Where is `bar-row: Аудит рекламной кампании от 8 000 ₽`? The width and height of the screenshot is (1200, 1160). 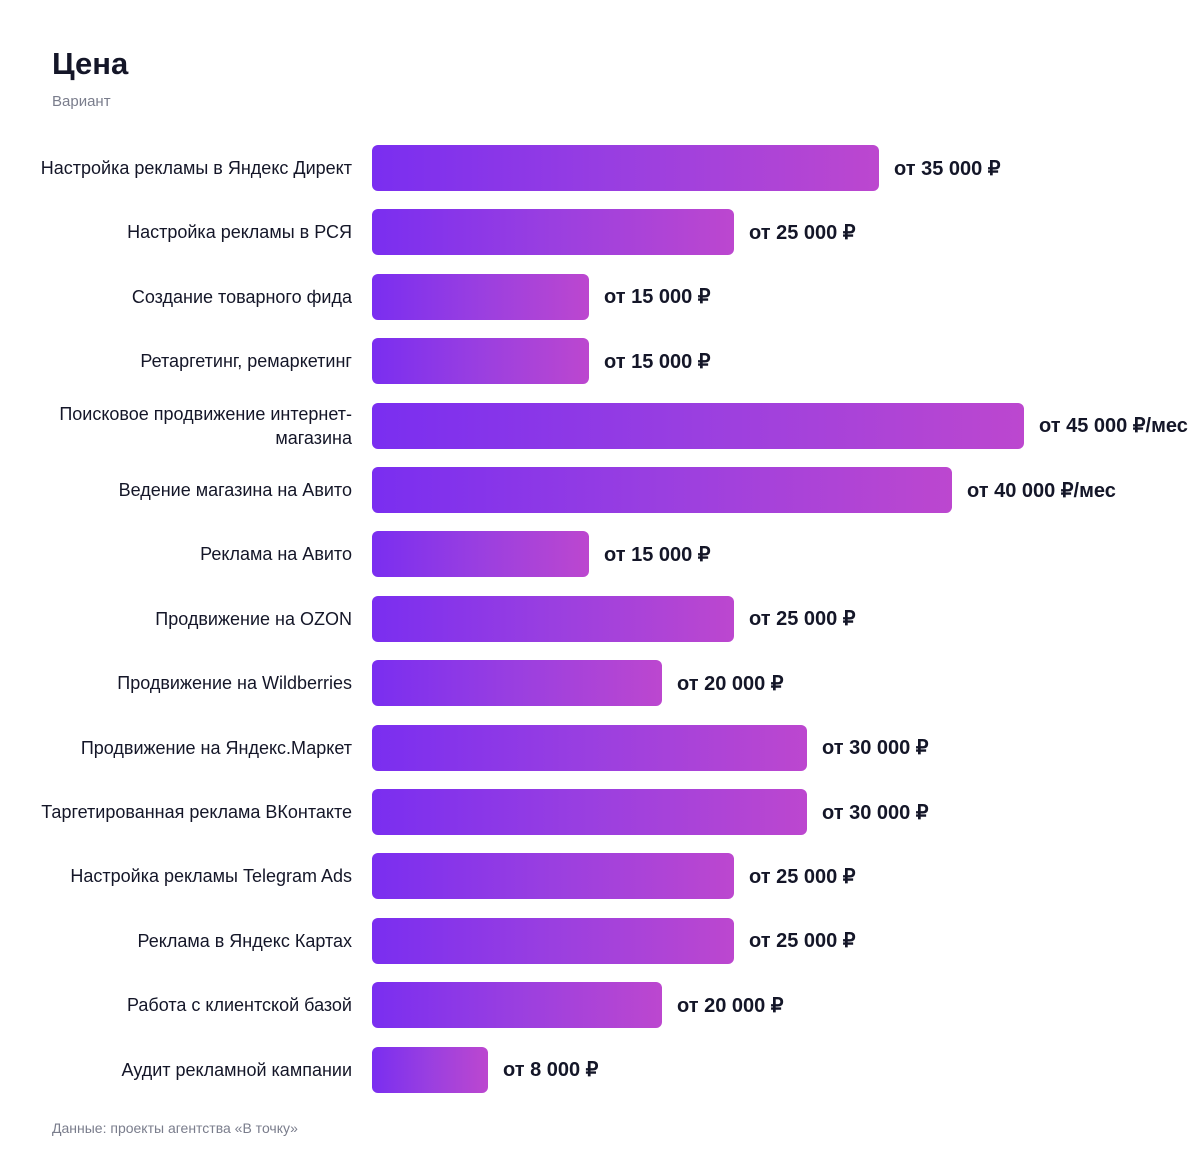 bar-row: Аудит рекламной кампании от 8 000 ₽ is located at coordinates (600, 1069).